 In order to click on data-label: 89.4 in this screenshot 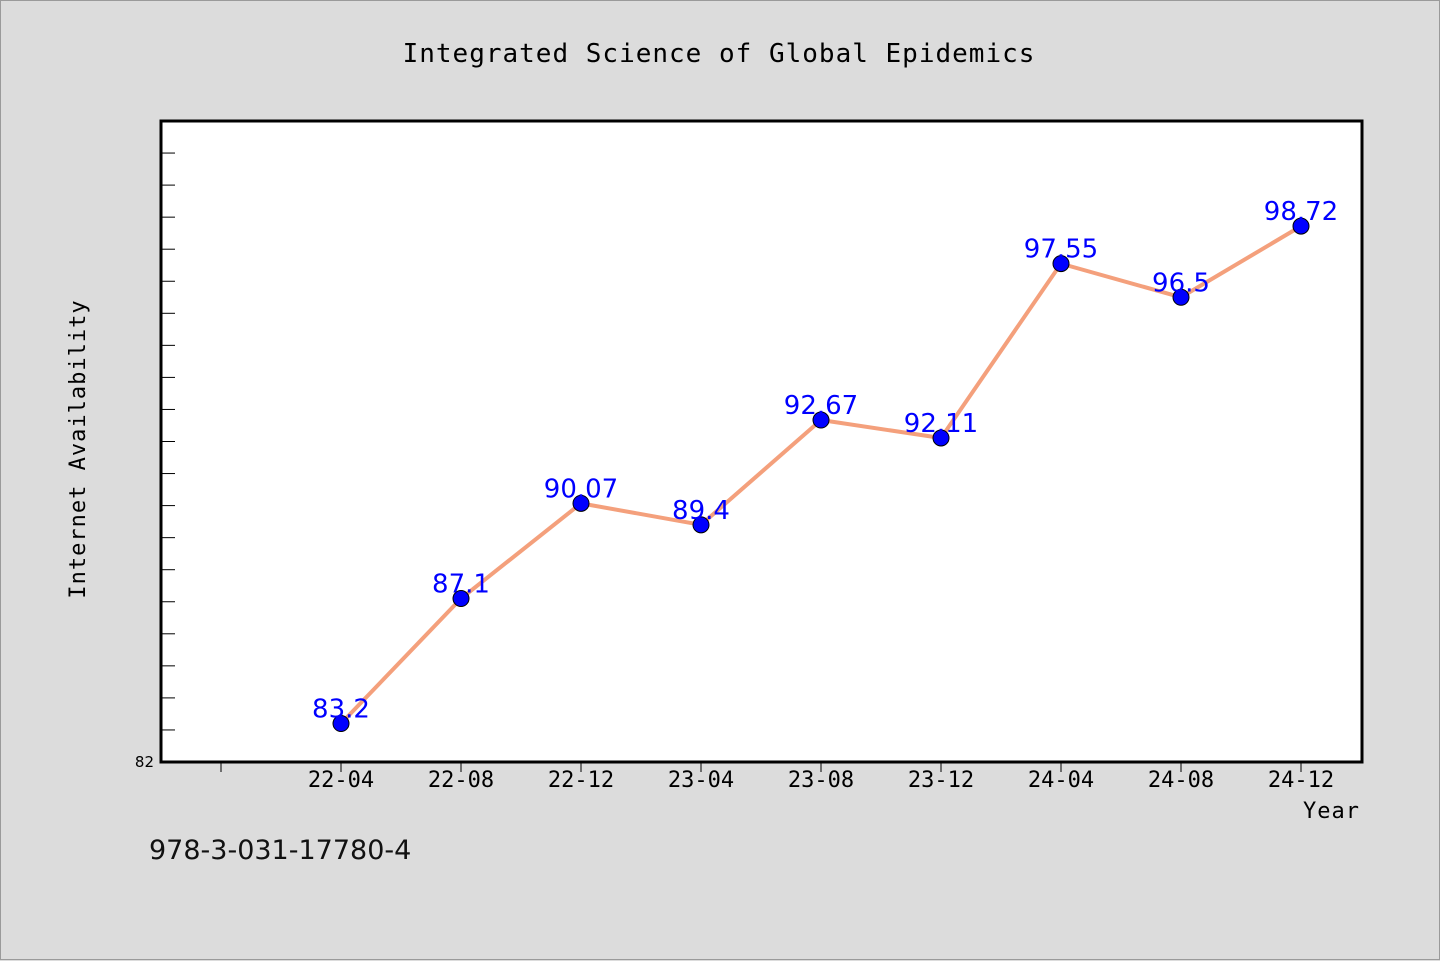, I will do `click(701, 511)`.